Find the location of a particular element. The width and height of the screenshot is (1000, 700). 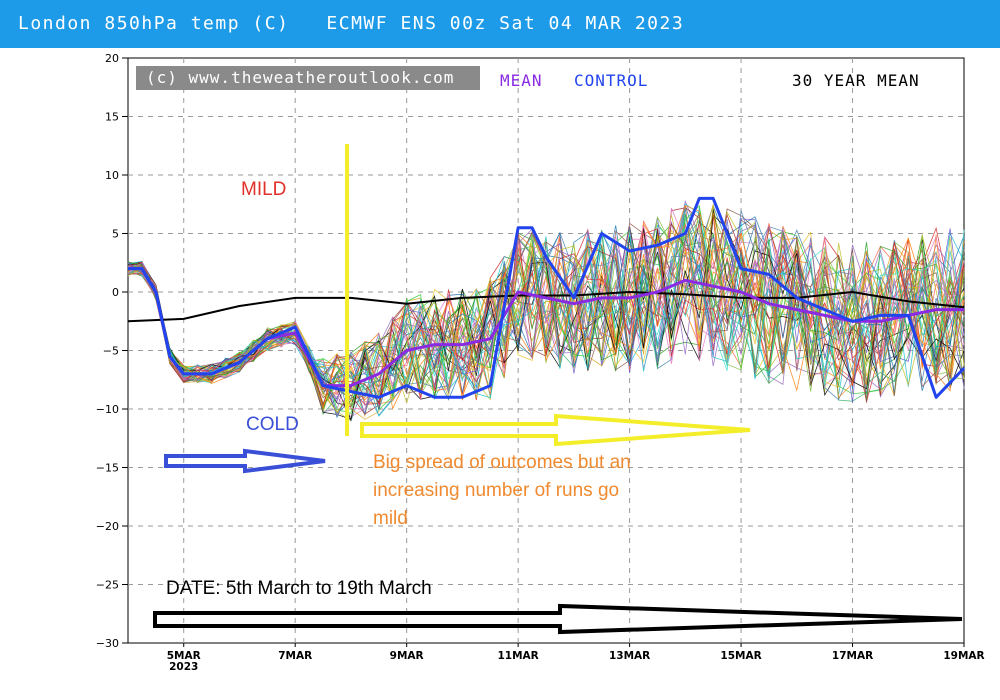

y-tick-label: −5 is located at coordinates (111, 351).